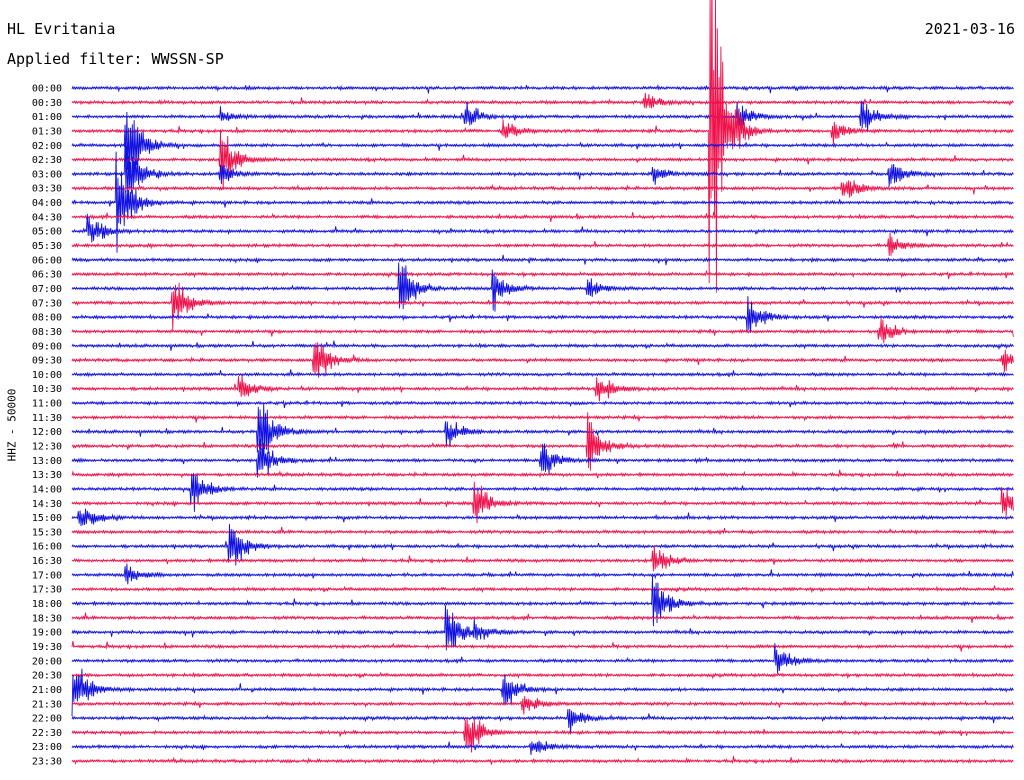 The image size is (1024, 780). Describe the element at coordinates (47, 475) in the screenshot. I see `y-tick-label: 13:30` at that location.